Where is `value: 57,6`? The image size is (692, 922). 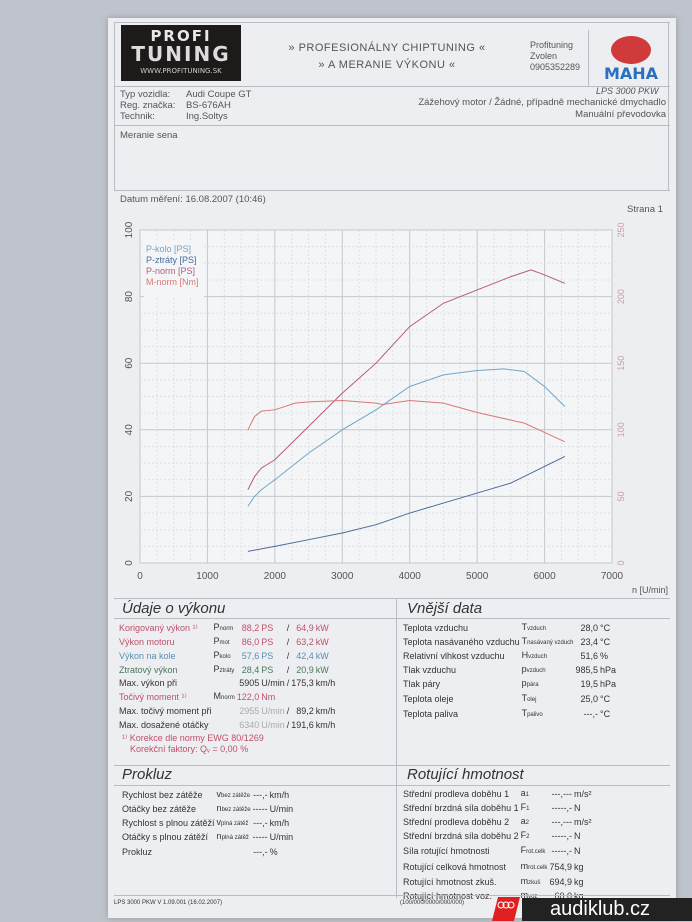 value: 57,6 is located at coordinates (250, 656).